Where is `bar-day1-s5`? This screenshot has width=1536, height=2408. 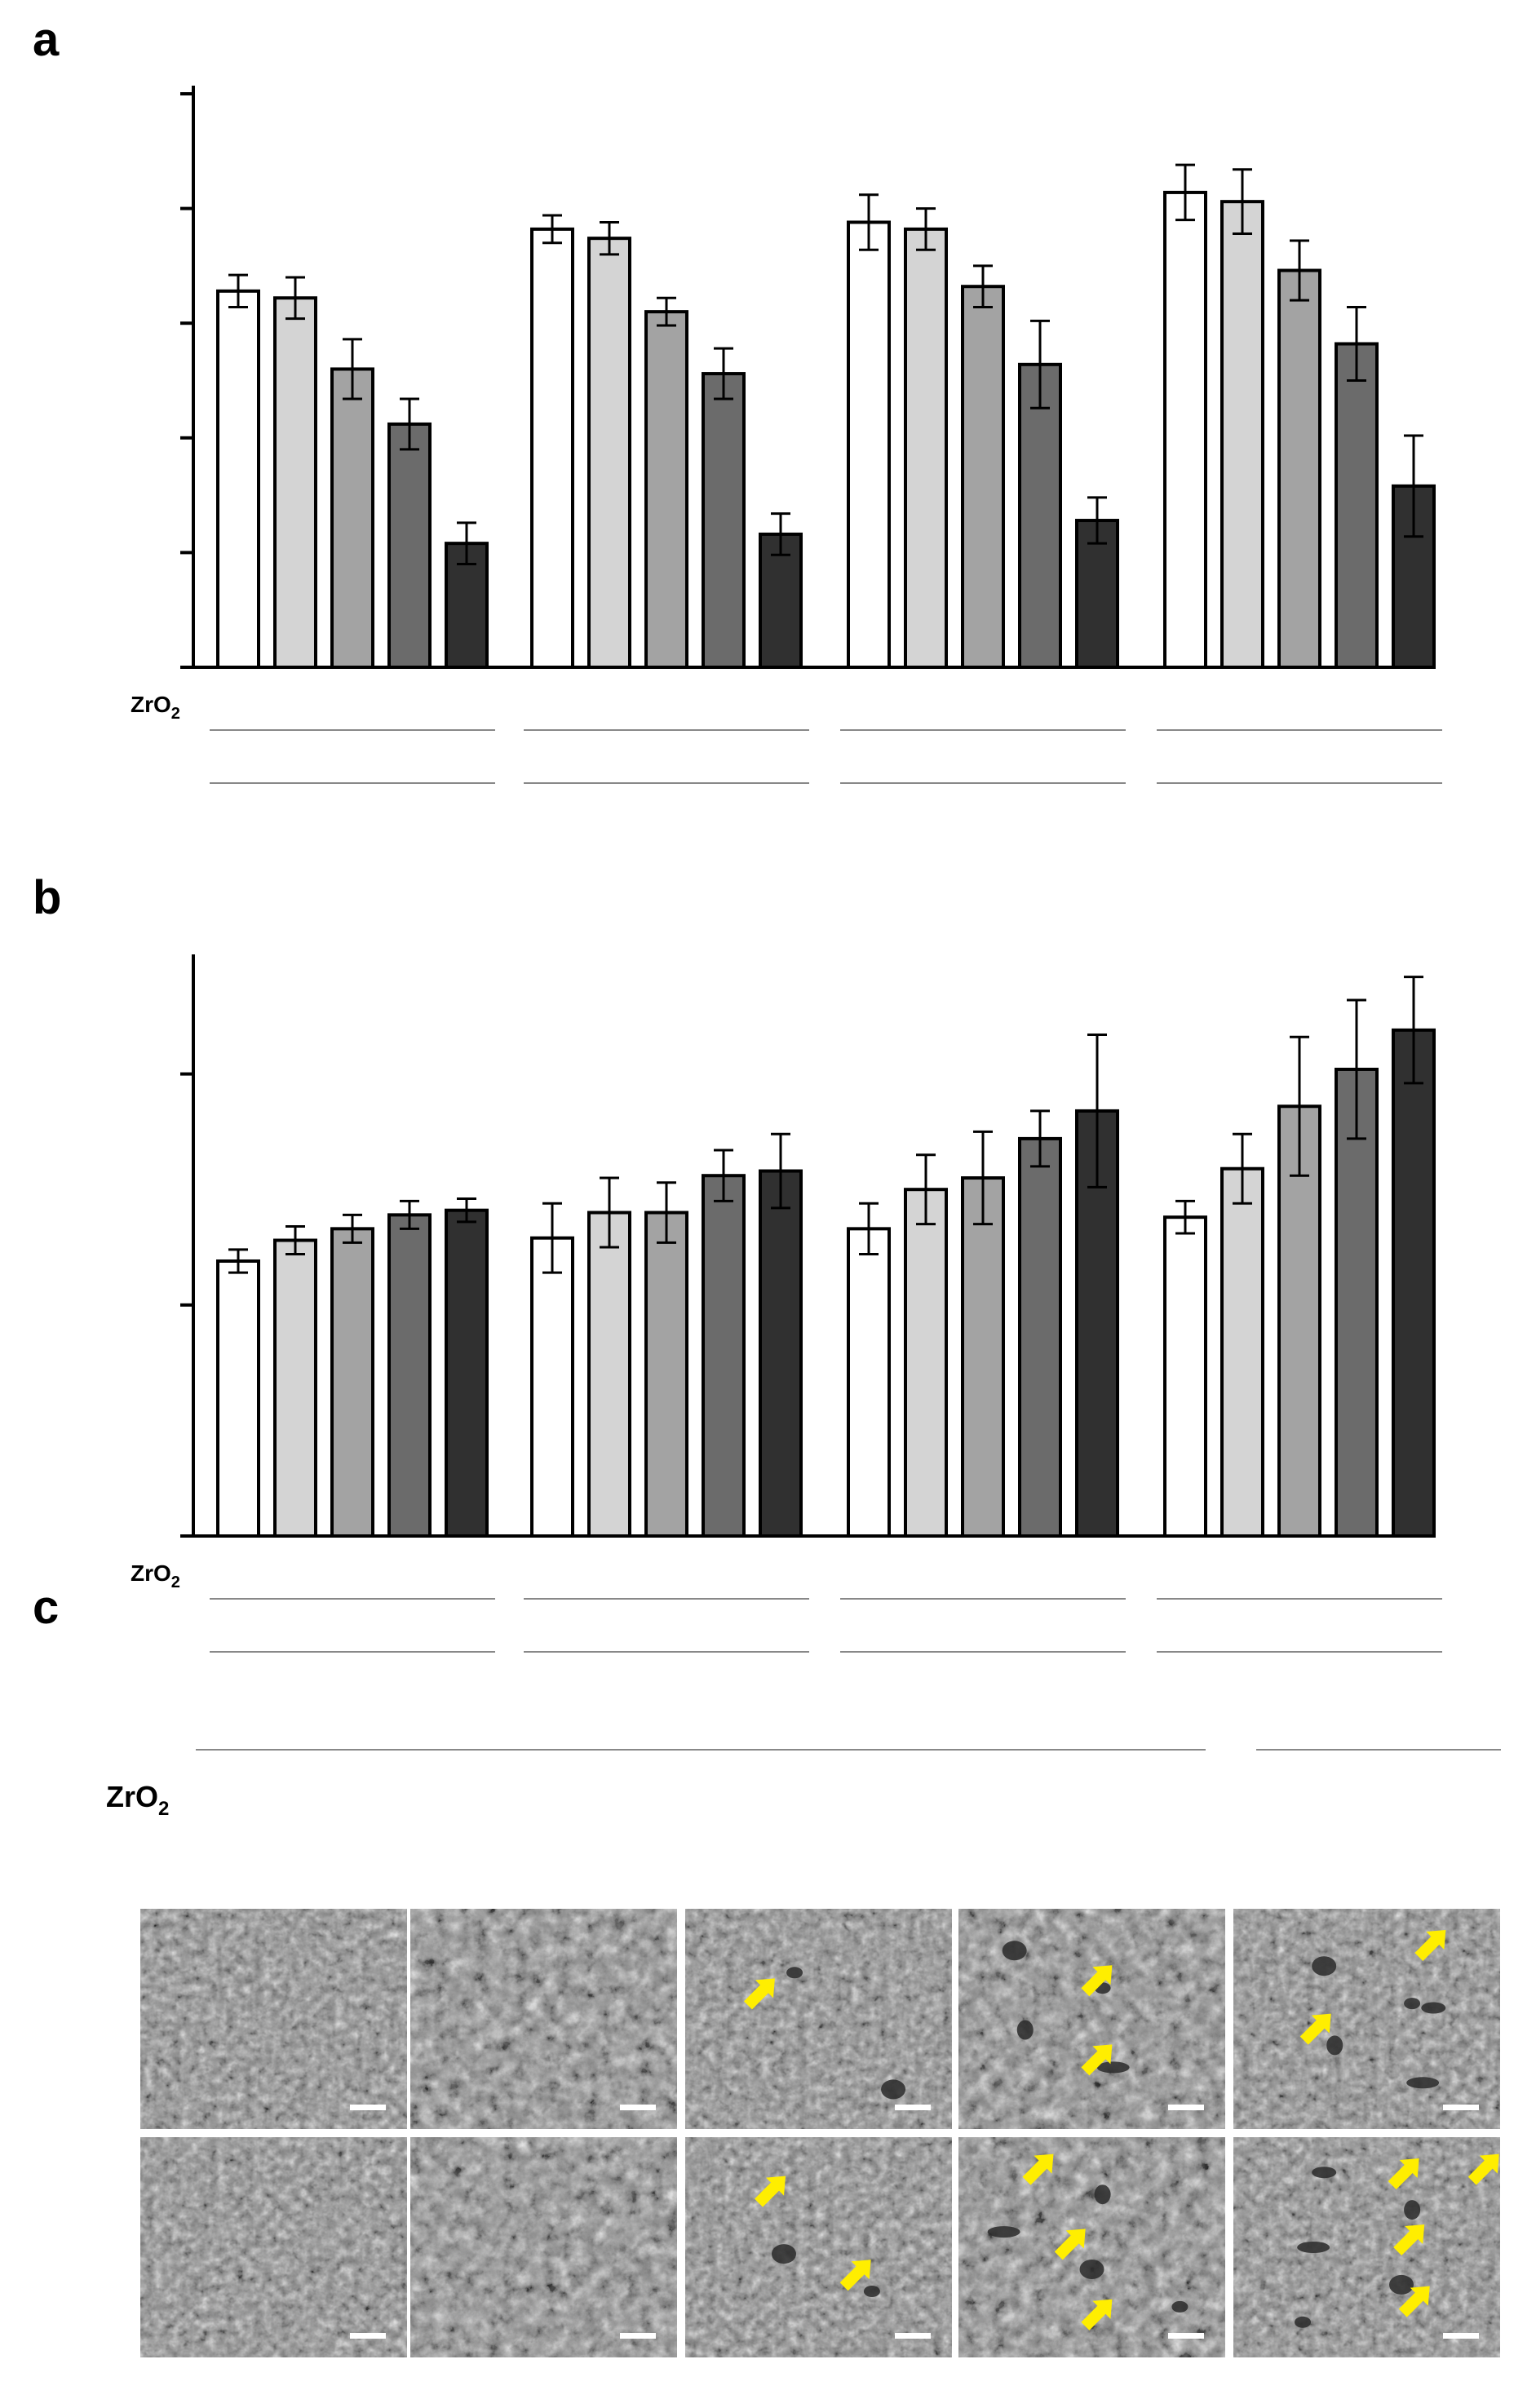 bar-day1-s5 is located at coordinates (467, 1373).